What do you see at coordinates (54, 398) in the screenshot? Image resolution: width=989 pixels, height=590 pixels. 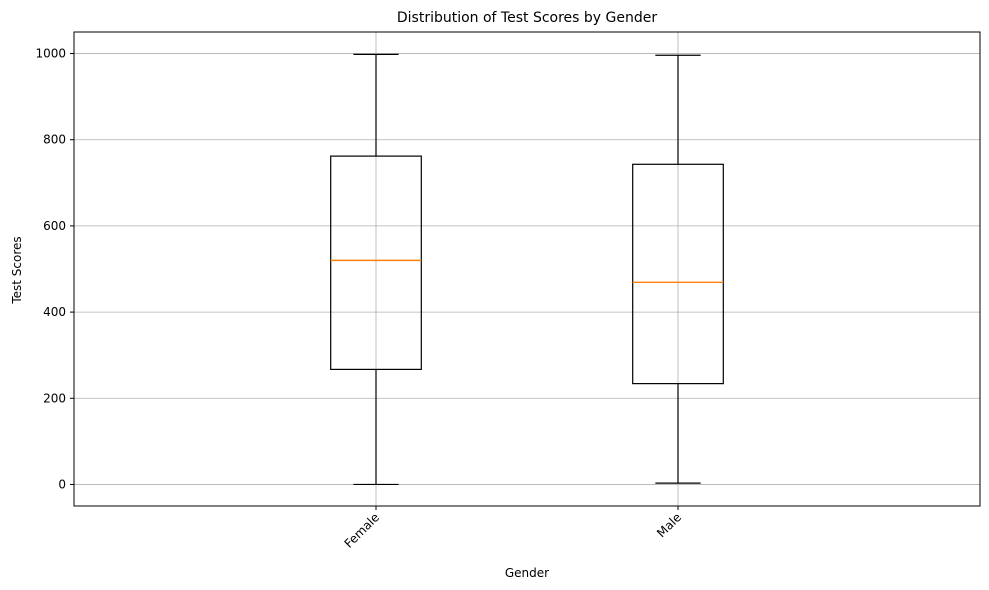 I see `y-tick-label: 200` at bounding box center [54, 398].